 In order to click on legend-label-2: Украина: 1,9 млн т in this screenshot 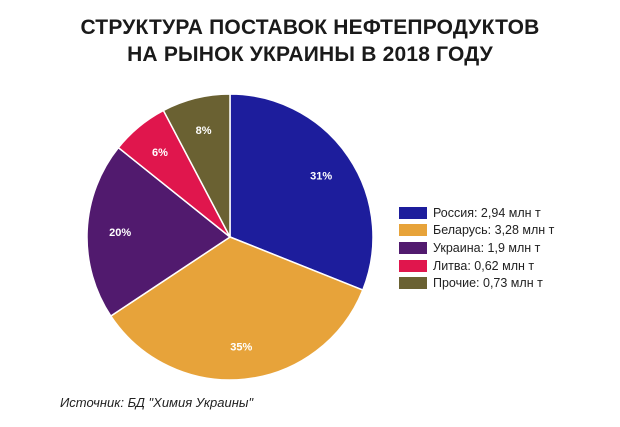, I will do `click(487, 247)`.